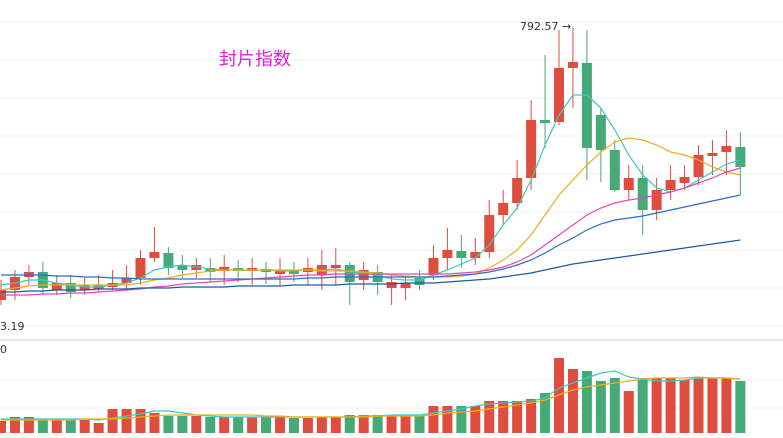 This screenshot has width=783, height=438. Describe the element at coordinates (3, 349) in the screenshot. I see `volume-label: 0` at that location.